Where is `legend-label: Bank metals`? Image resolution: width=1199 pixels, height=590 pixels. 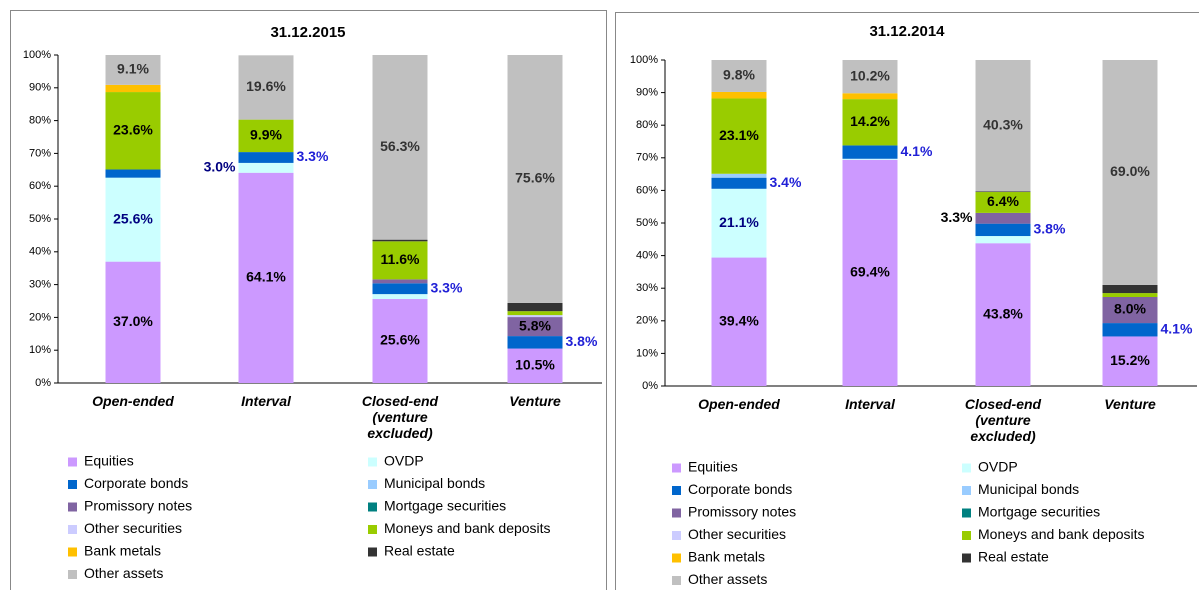
legend-label: Bank metals is located at coordinates (726, 557).